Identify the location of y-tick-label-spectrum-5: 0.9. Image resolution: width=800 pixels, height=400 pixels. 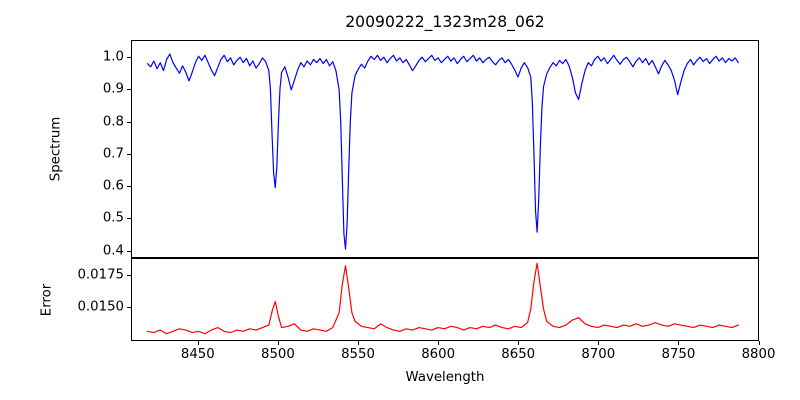
(113, 89).